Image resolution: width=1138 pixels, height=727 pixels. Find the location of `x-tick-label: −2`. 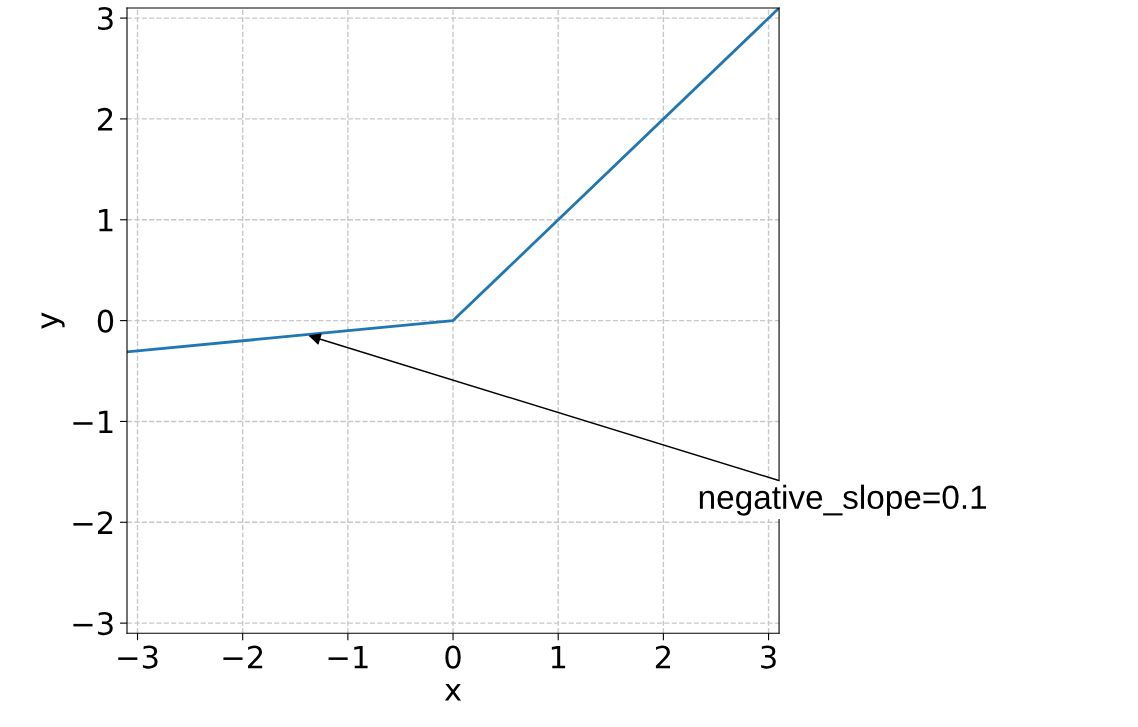

x-tick-label: −2 is located at coordinates (243, 657).